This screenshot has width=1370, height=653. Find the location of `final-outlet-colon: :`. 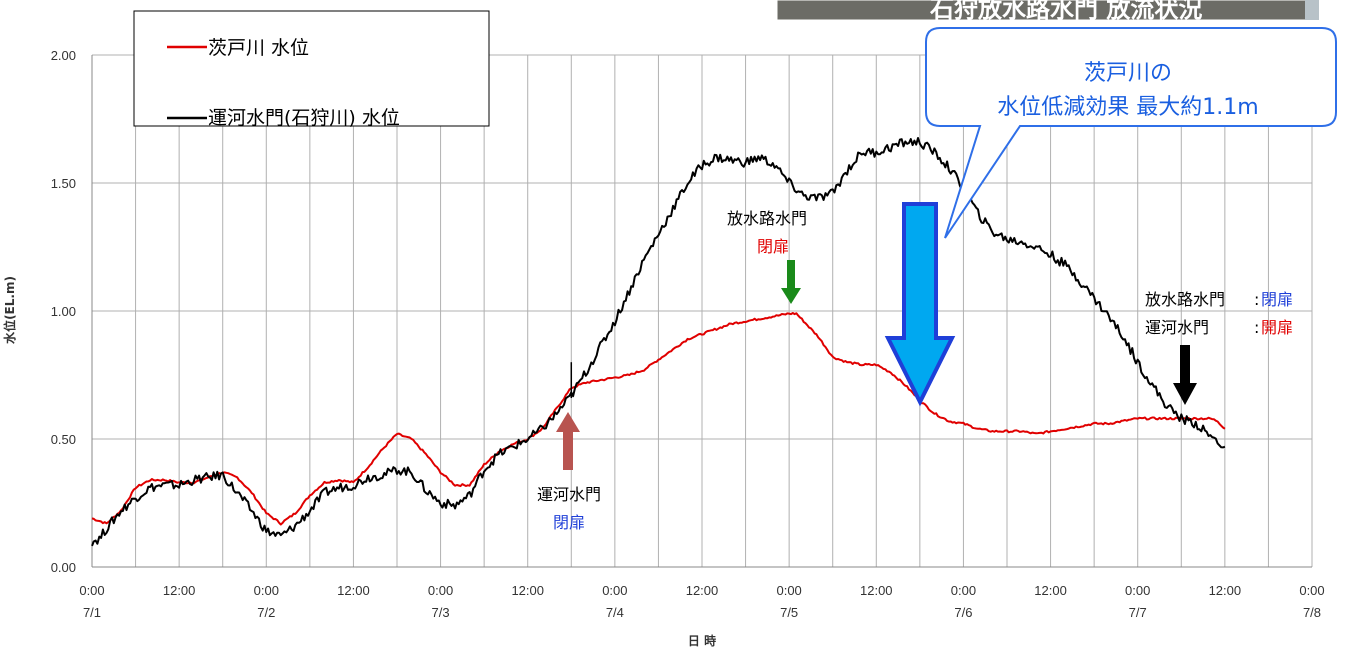

final-outlet-colon: : is located at coordinates (1256, 299).